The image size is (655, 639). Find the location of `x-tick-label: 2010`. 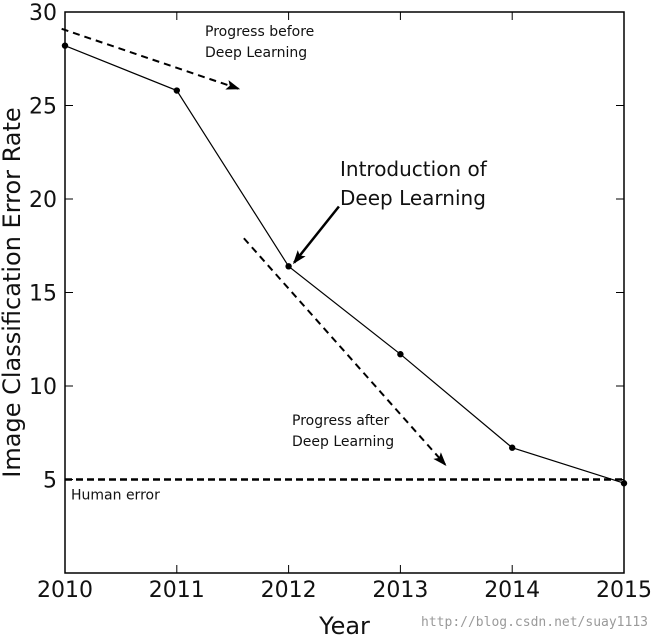

x-tick-label: 2010 is located at coordinates (65, 590).